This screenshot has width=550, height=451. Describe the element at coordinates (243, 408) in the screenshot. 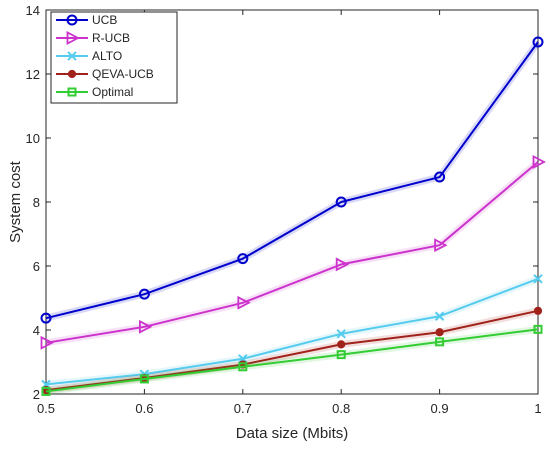

I see `x-tick-label: 0.7` at that location.